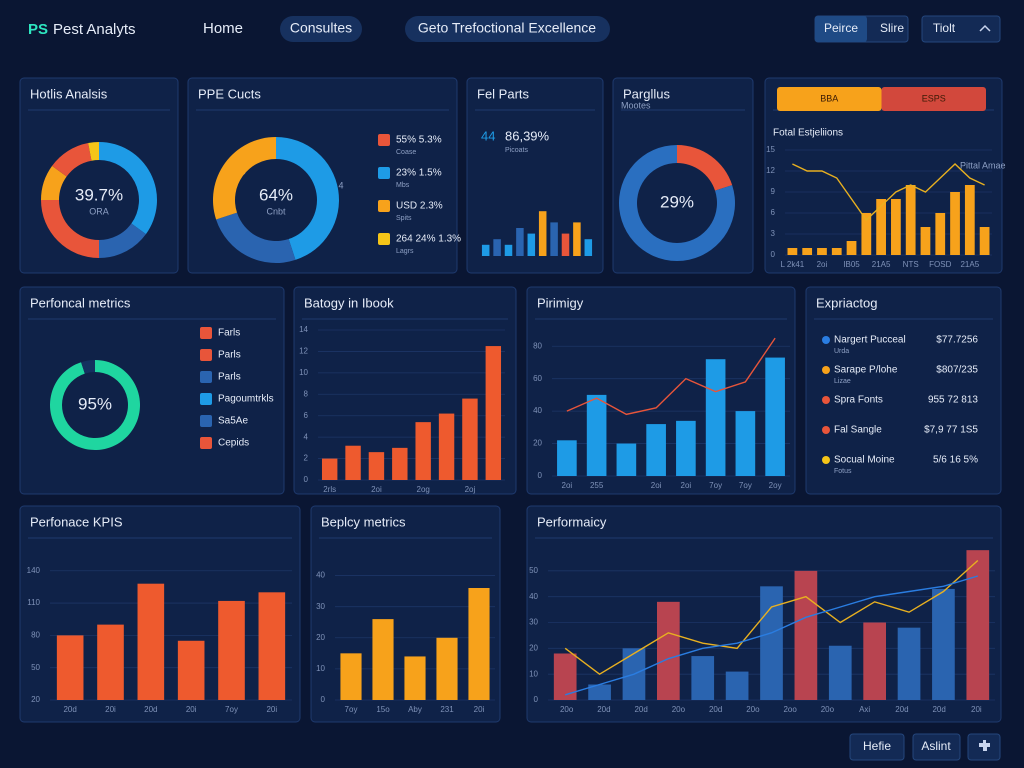 The image size is (1024, 768). Describe the element at coordinates (363, 521) in the screenshot. I see `panel-title: Beplcy metrics` at that location.